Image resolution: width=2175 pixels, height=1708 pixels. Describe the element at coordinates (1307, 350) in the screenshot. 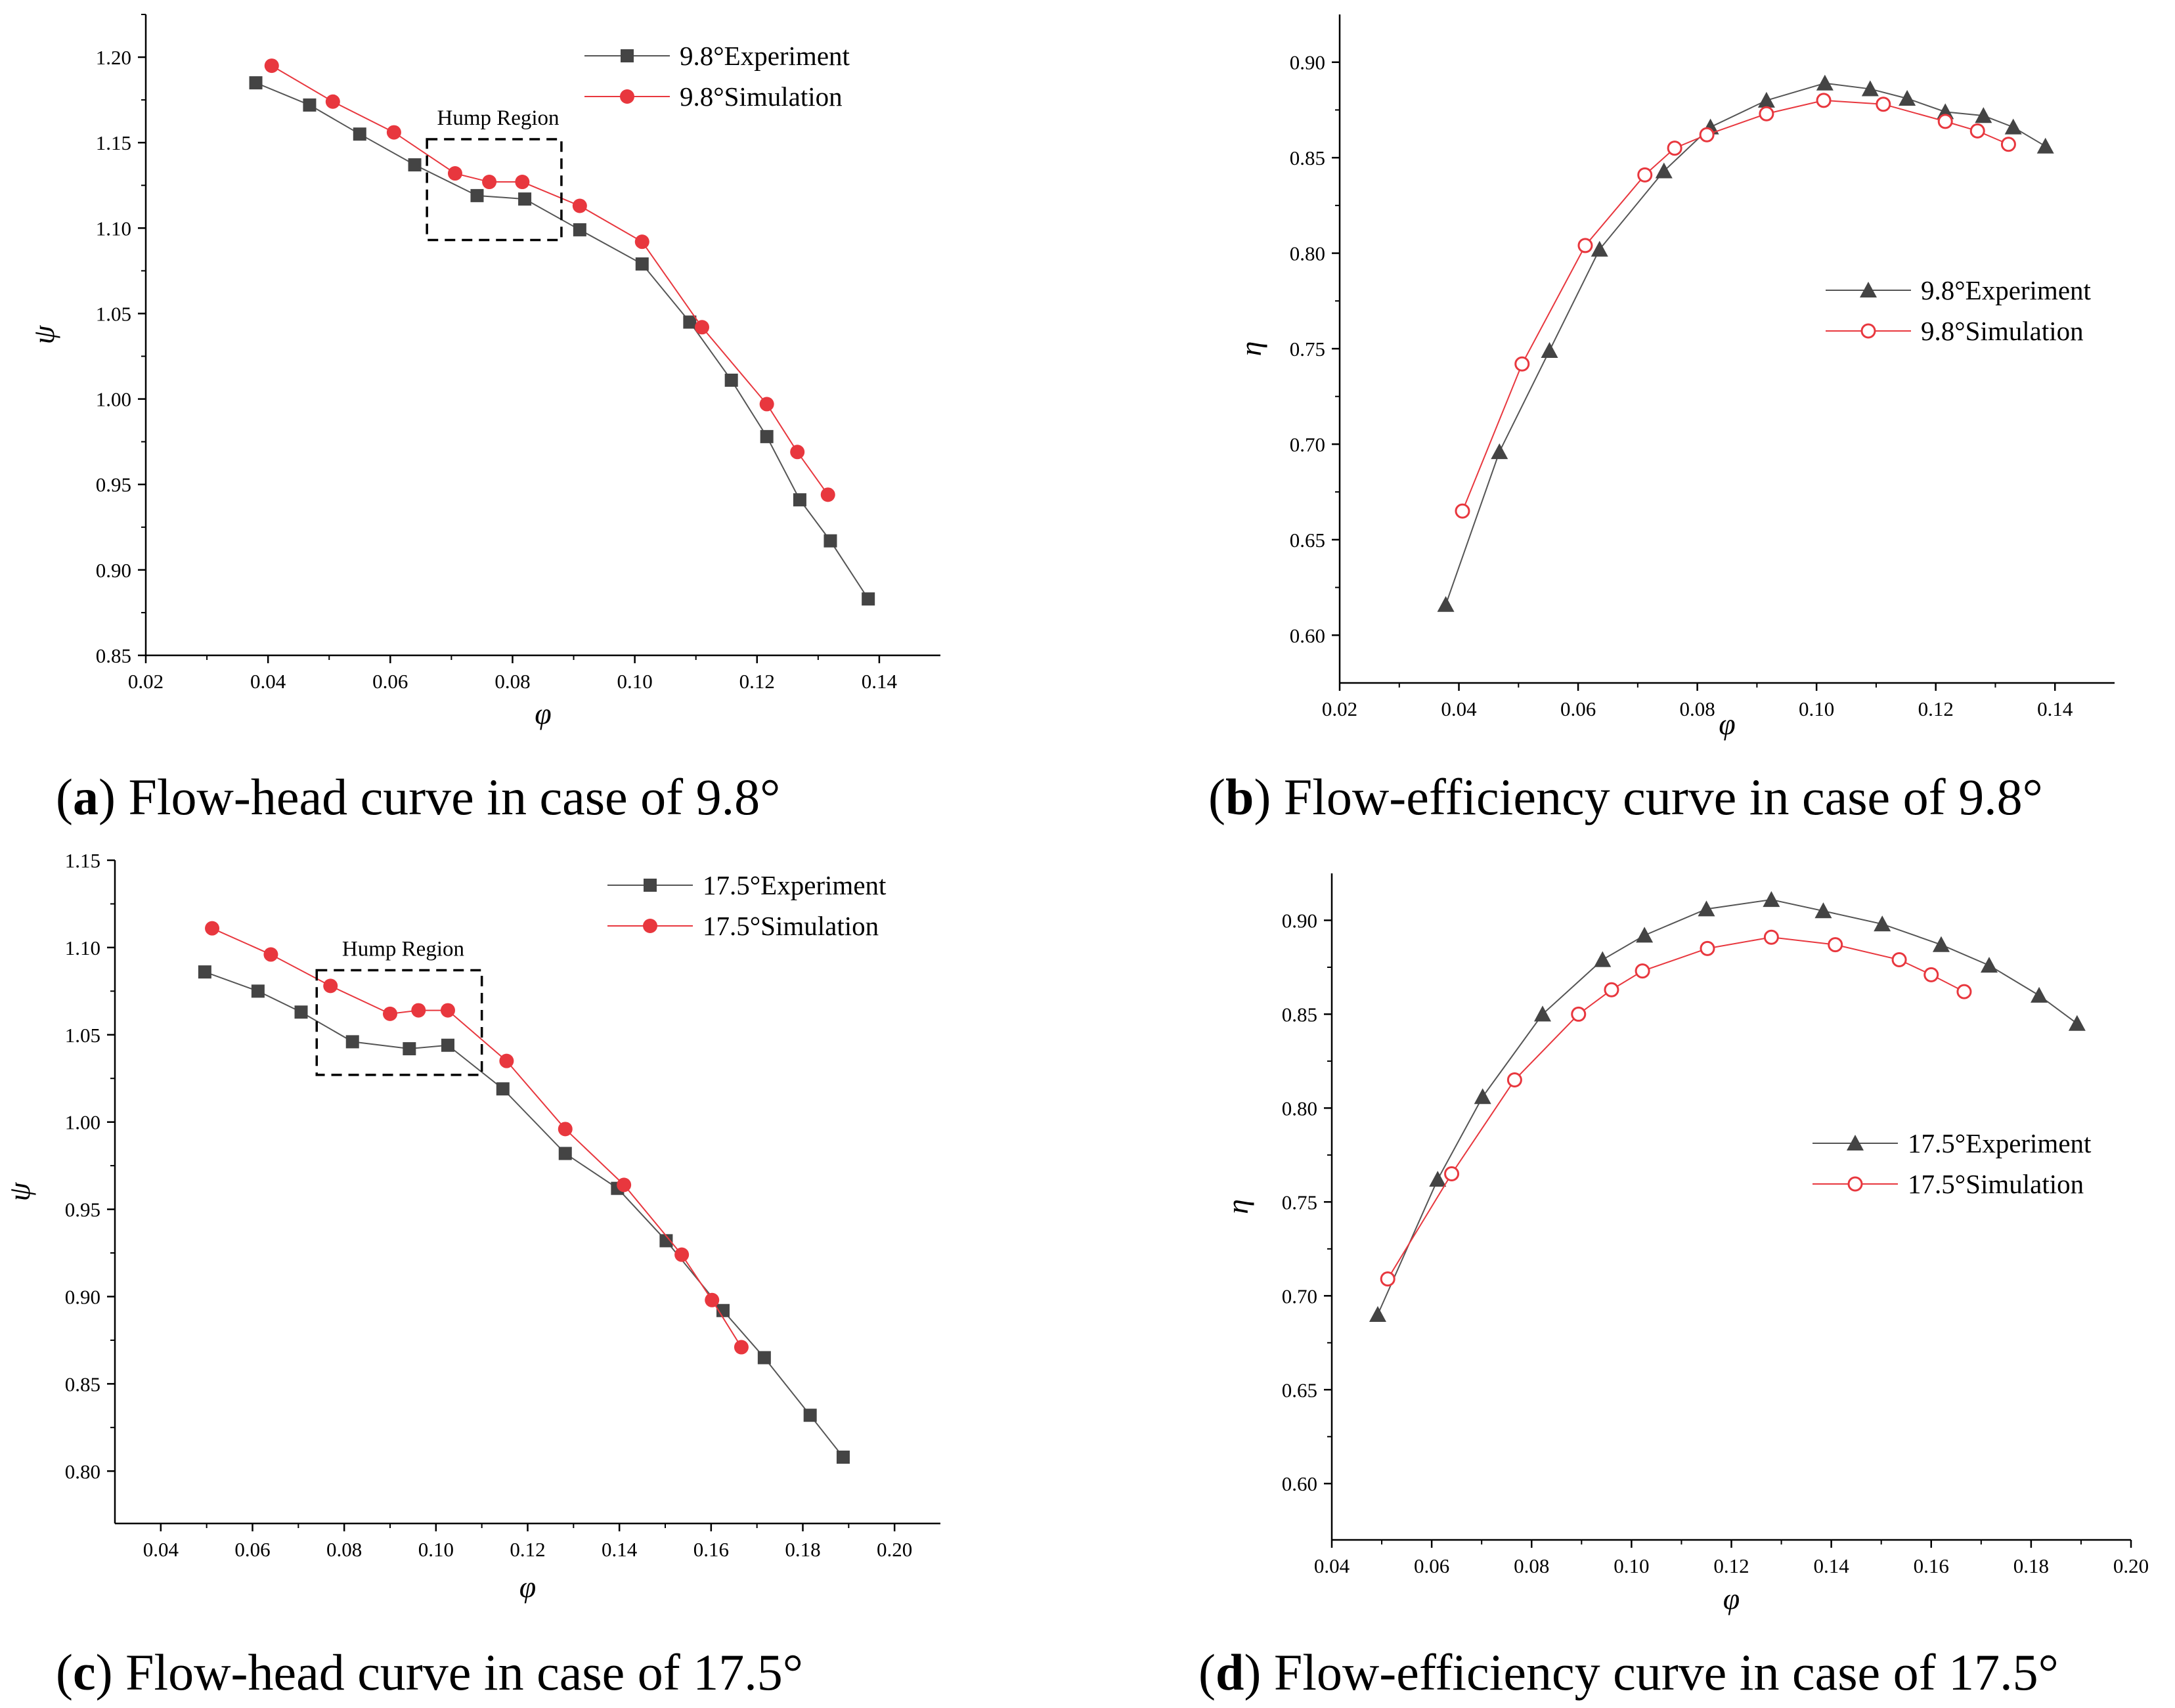

I see `y-tick-label: 0.75` at that location.